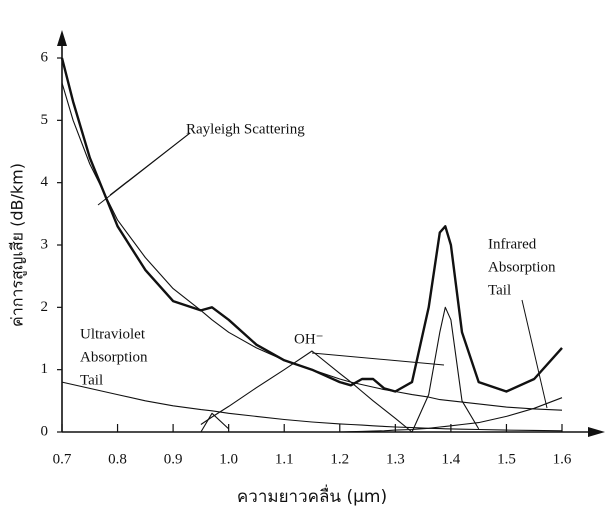  I want to click on x-axis-label: ความยาวคลื่น (µm), so click(312, 495).